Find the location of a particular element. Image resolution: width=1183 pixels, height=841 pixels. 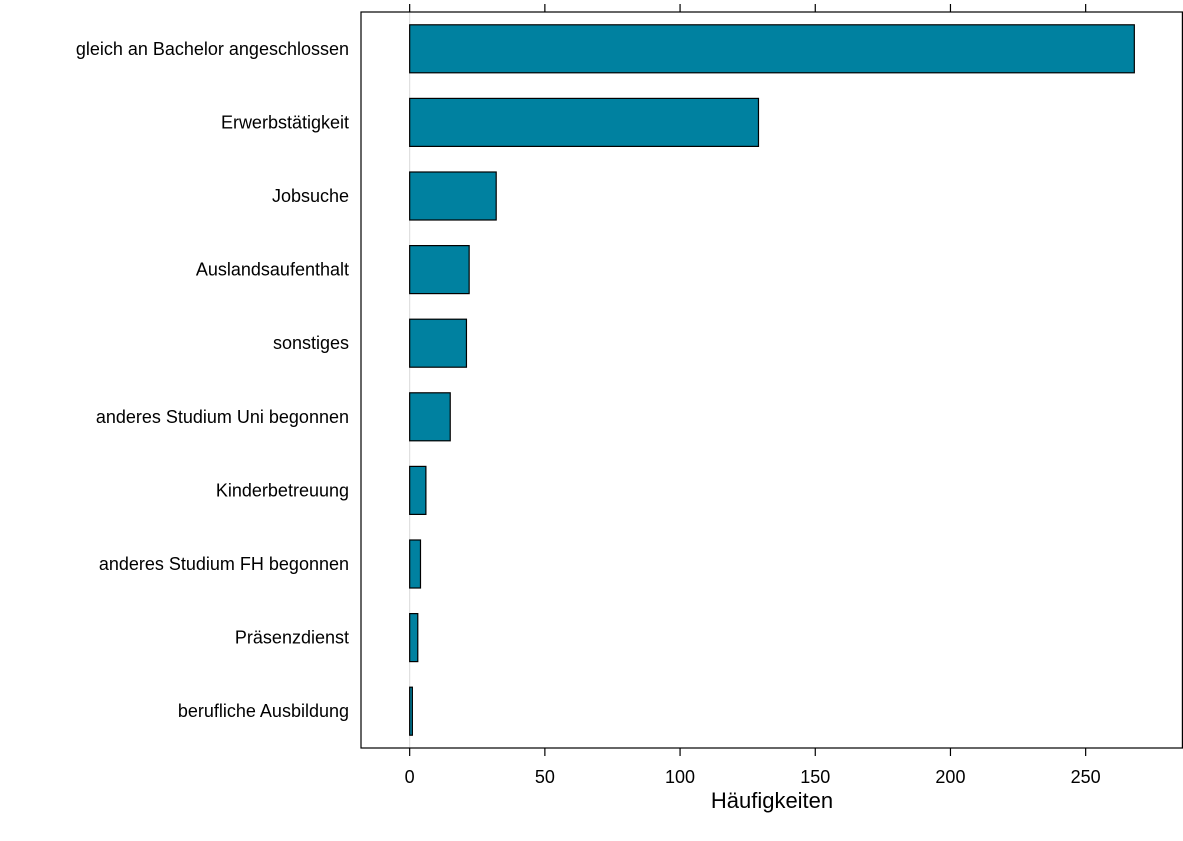

category-label-2: Jobsuche is located at coordinates (310, 196).